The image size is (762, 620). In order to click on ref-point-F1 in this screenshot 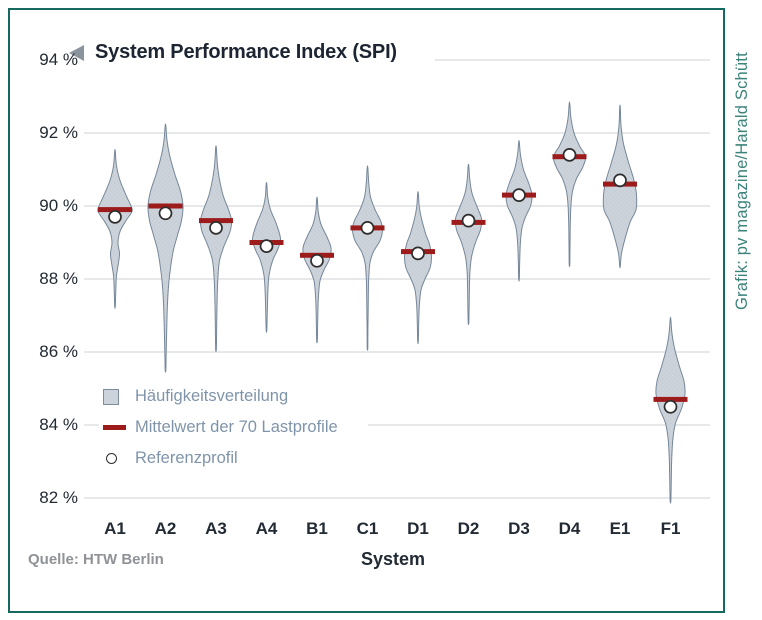, I will do `click(670, 406)`.